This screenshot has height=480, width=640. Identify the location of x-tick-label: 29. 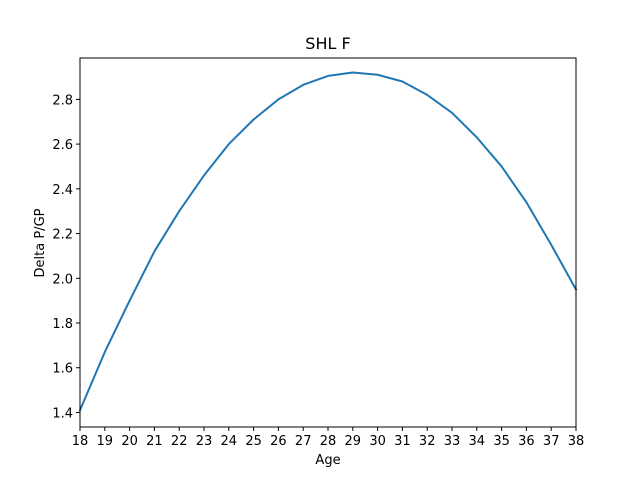
(353, 441).